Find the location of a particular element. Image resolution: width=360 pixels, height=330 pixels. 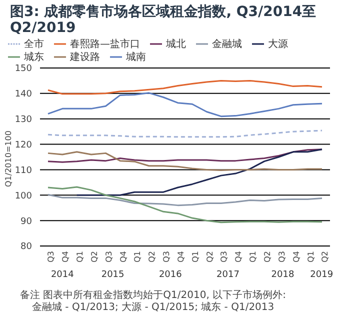

text: 2014 is located at coordinates (62, 275).